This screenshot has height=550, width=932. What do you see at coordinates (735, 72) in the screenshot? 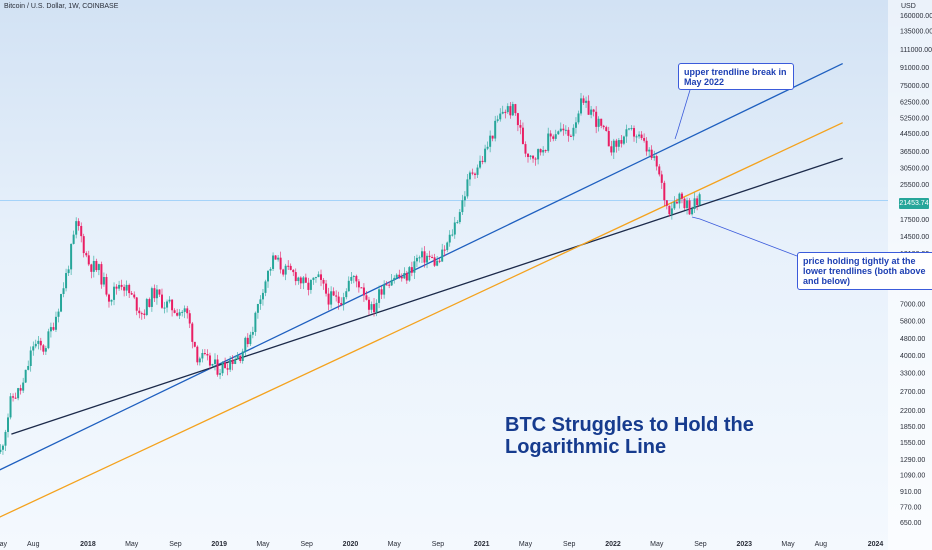
I see `callout-upper-line-1: upper trendline break in` at bounding box center [735, 72].